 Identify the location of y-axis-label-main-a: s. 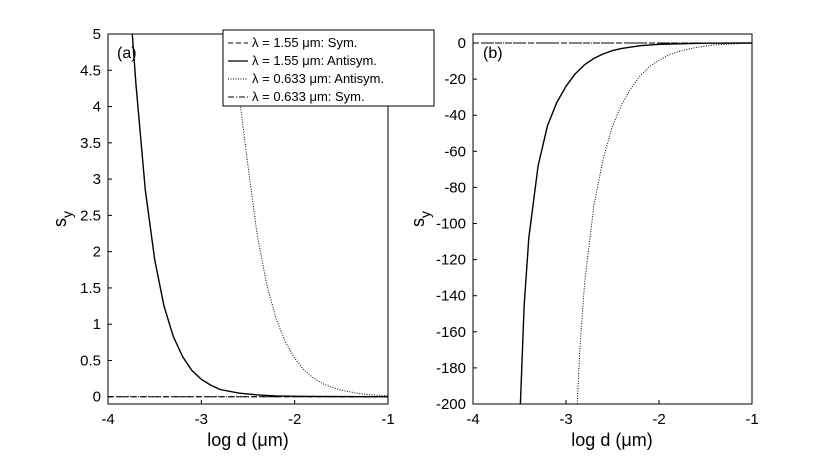
(60, 222).